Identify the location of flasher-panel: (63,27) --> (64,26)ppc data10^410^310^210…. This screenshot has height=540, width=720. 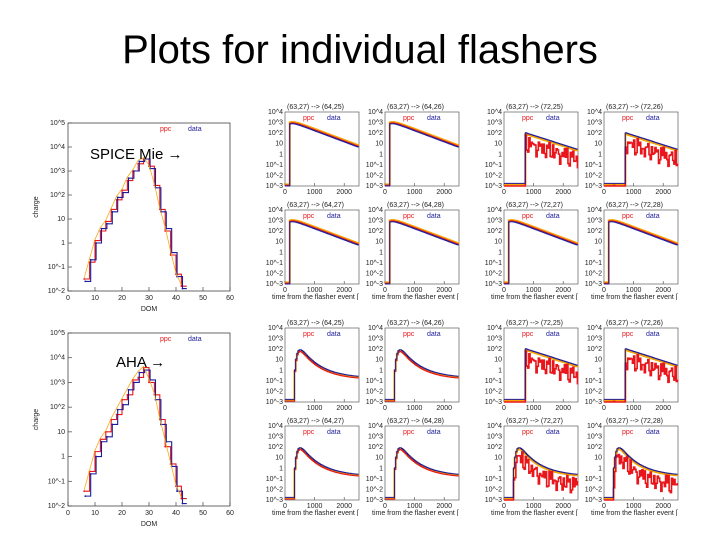
(413, 150).